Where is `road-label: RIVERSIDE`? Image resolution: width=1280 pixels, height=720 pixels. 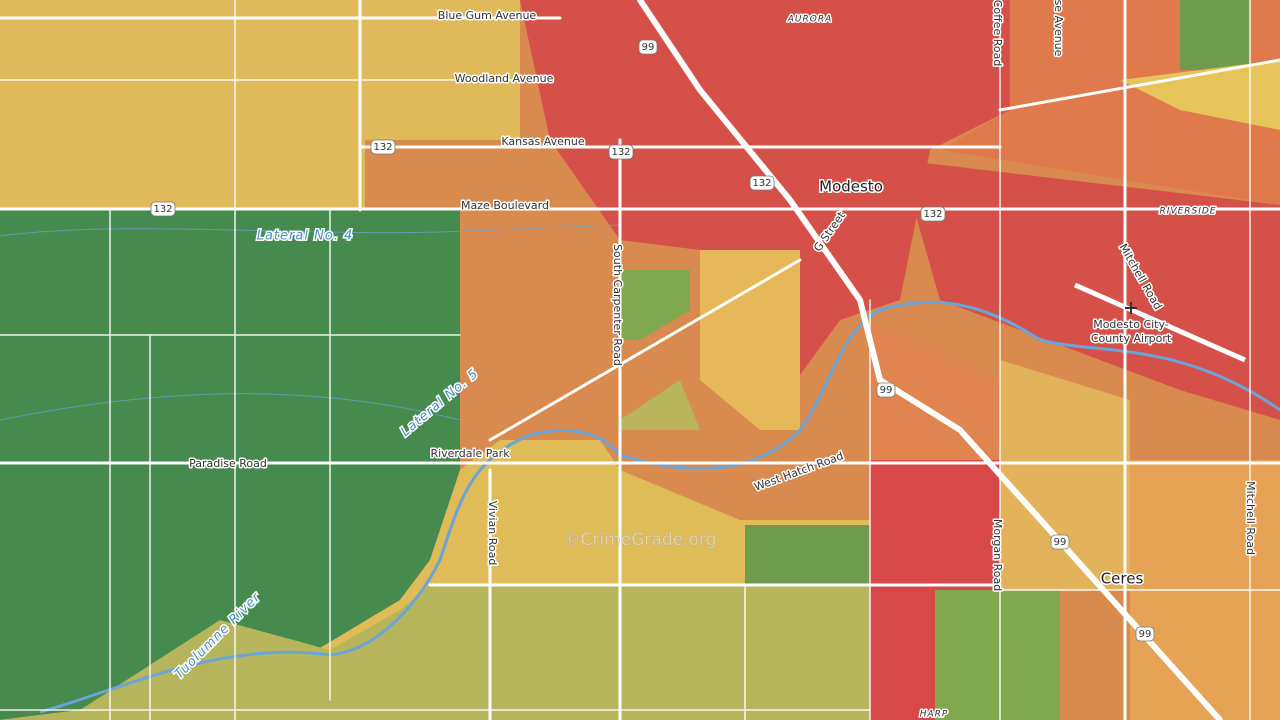 road-label: RIVERSIDE is located at coordinates (1188, 212).